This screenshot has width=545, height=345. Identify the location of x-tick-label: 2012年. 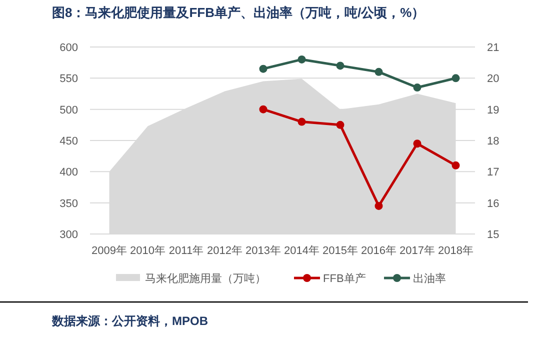
(224, 251).